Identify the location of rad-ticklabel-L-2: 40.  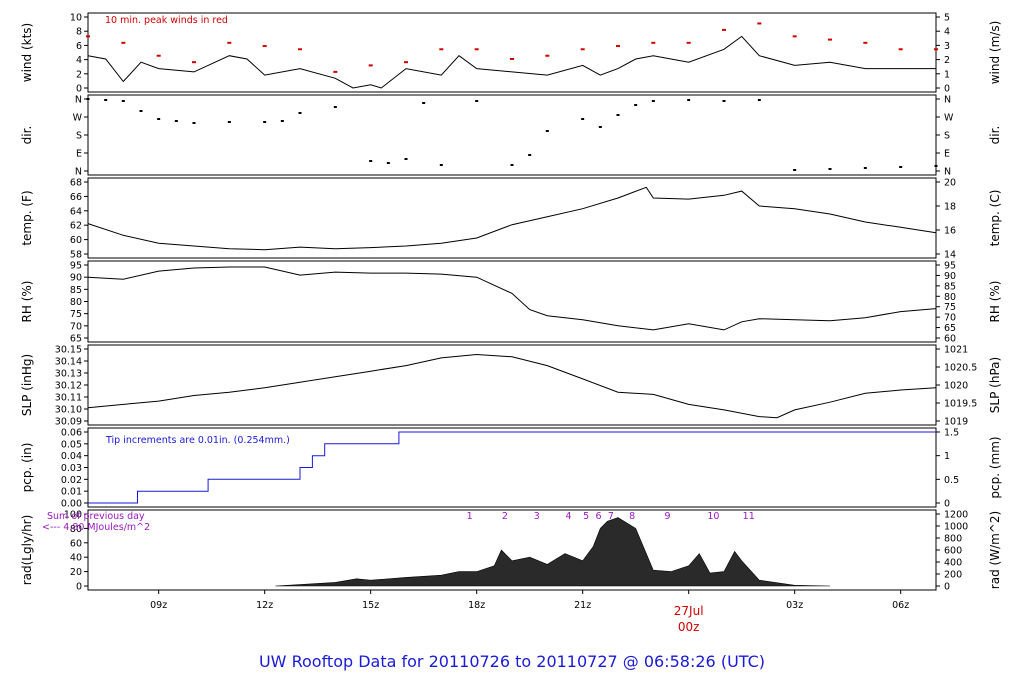
(76, 558).